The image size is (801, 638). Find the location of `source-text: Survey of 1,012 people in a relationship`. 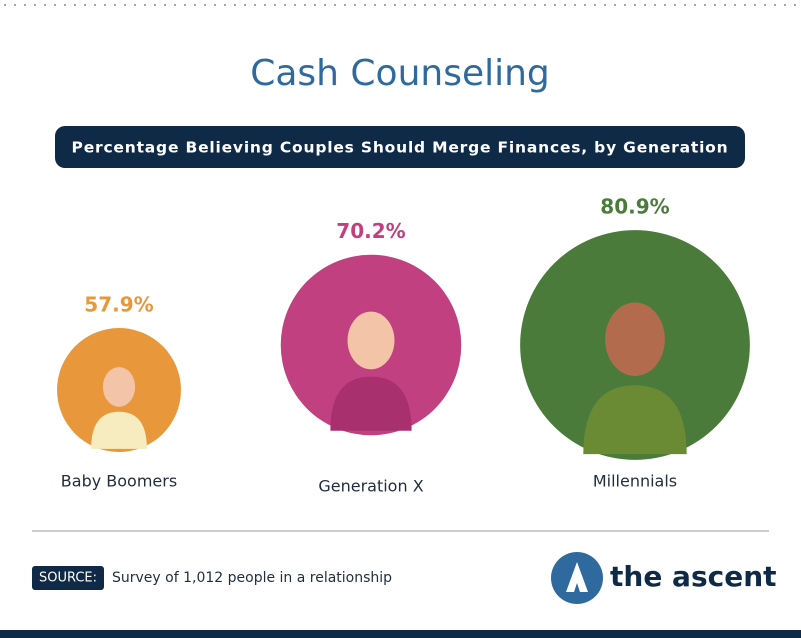

source-text: Survey of 1,012 people in a relationship is located at coordinates (252, 578).